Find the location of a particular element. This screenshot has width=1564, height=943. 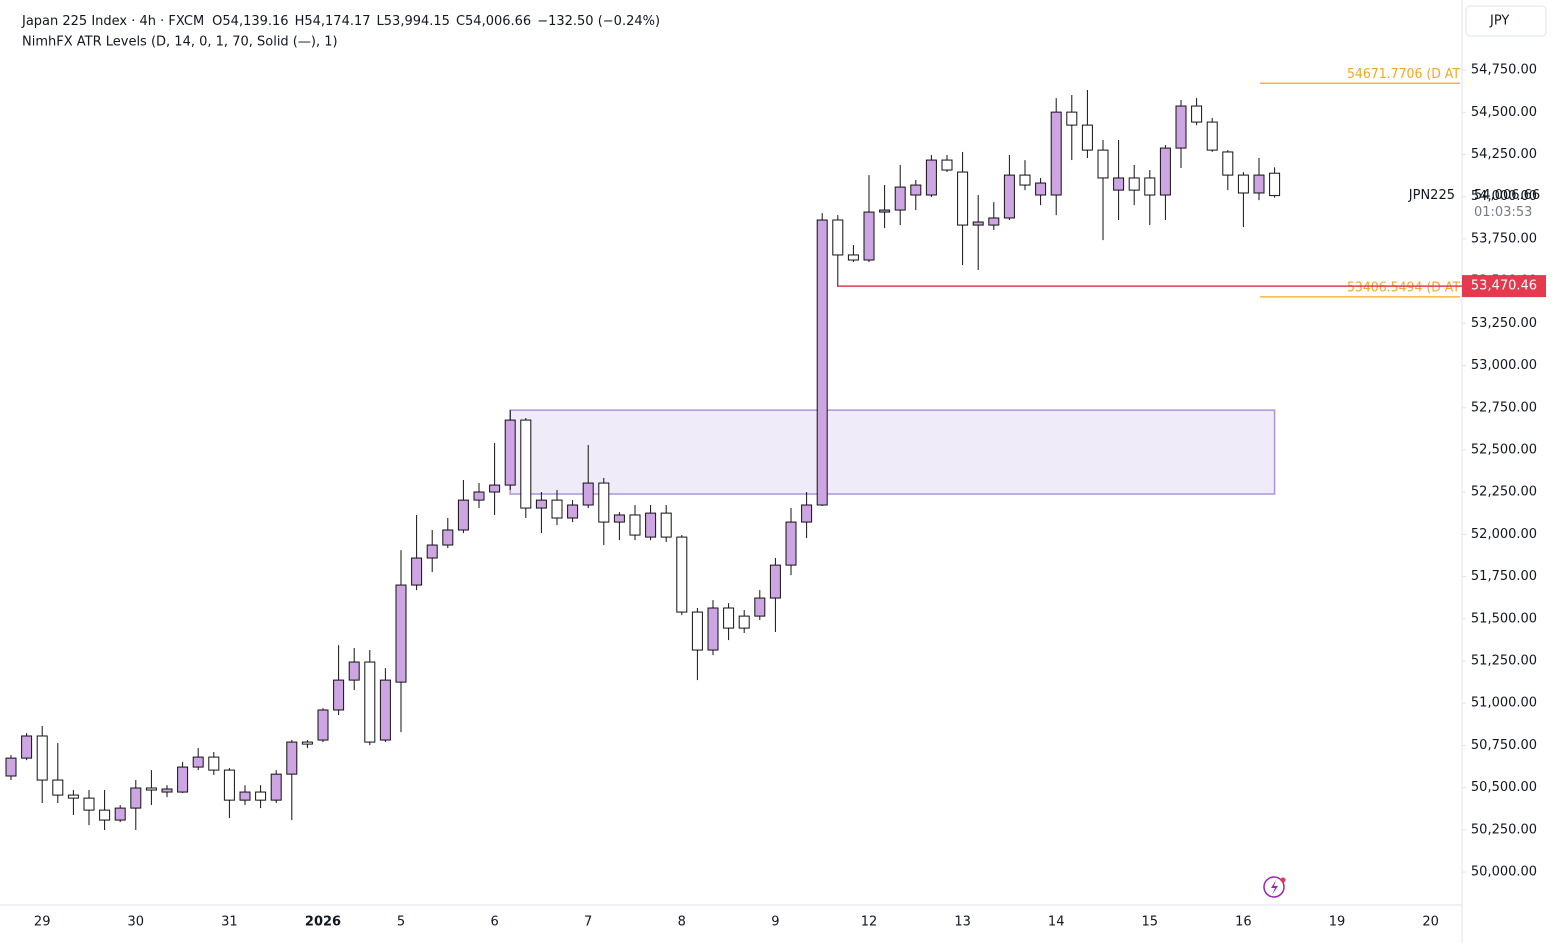

last-price-label: 54,006.66 is located at coordinates (1507, 195).